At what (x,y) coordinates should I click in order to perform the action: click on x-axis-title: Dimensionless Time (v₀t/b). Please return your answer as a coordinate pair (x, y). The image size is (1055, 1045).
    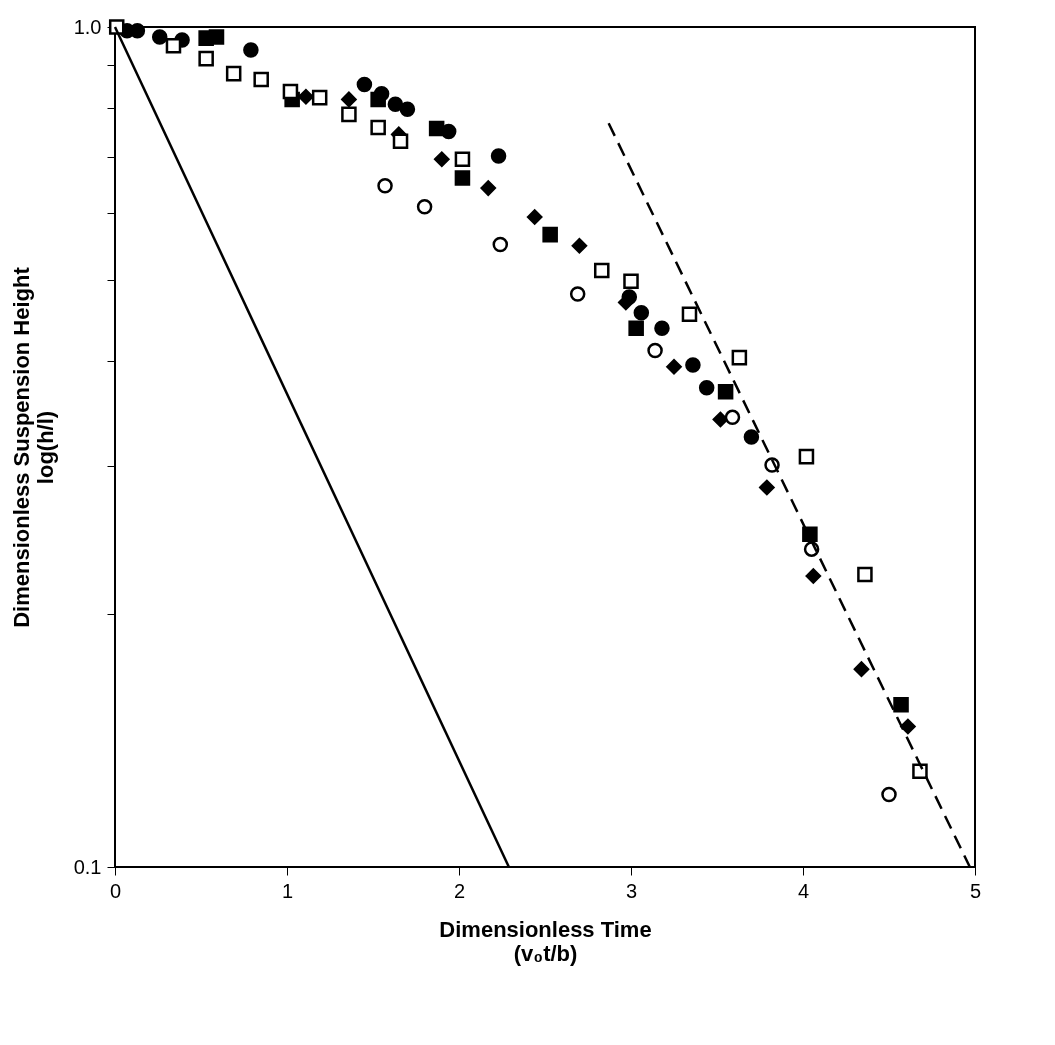
    Looking at the image, I should click on (545, 941).